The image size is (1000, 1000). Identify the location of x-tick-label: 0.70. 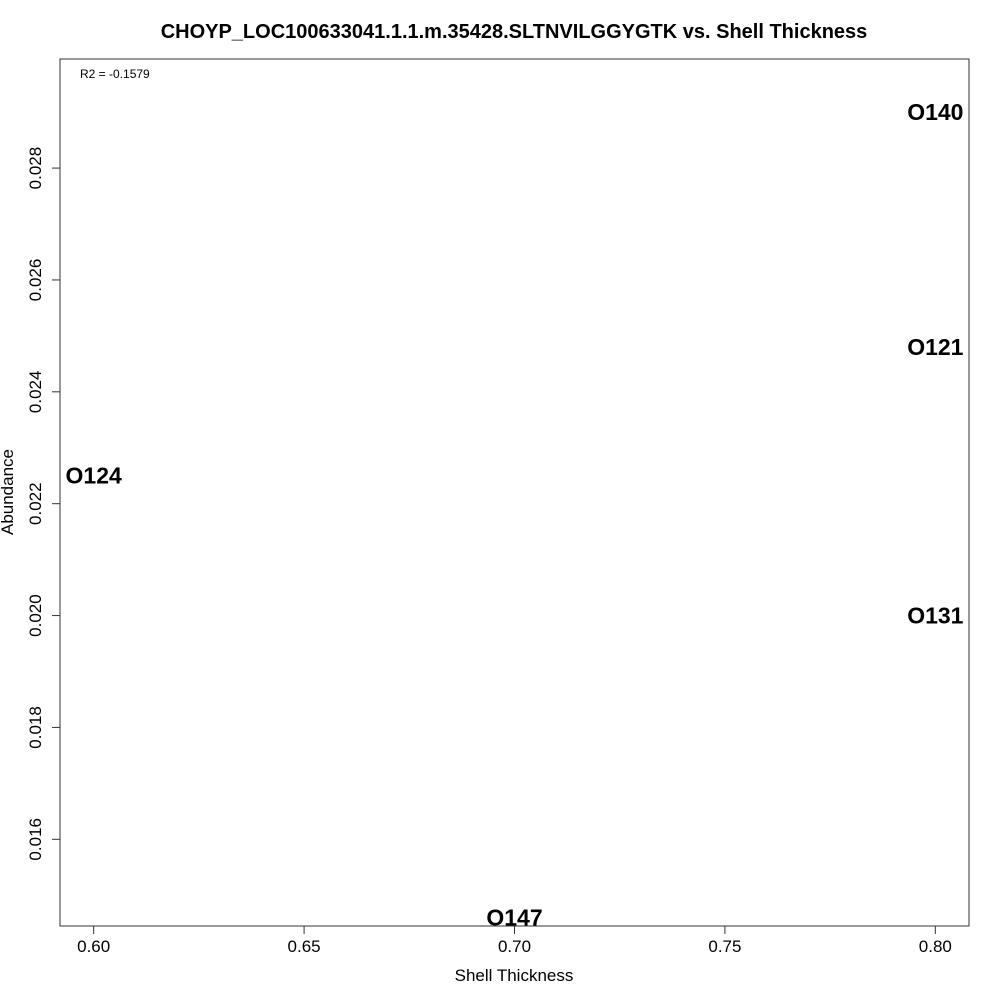
(514, 946).